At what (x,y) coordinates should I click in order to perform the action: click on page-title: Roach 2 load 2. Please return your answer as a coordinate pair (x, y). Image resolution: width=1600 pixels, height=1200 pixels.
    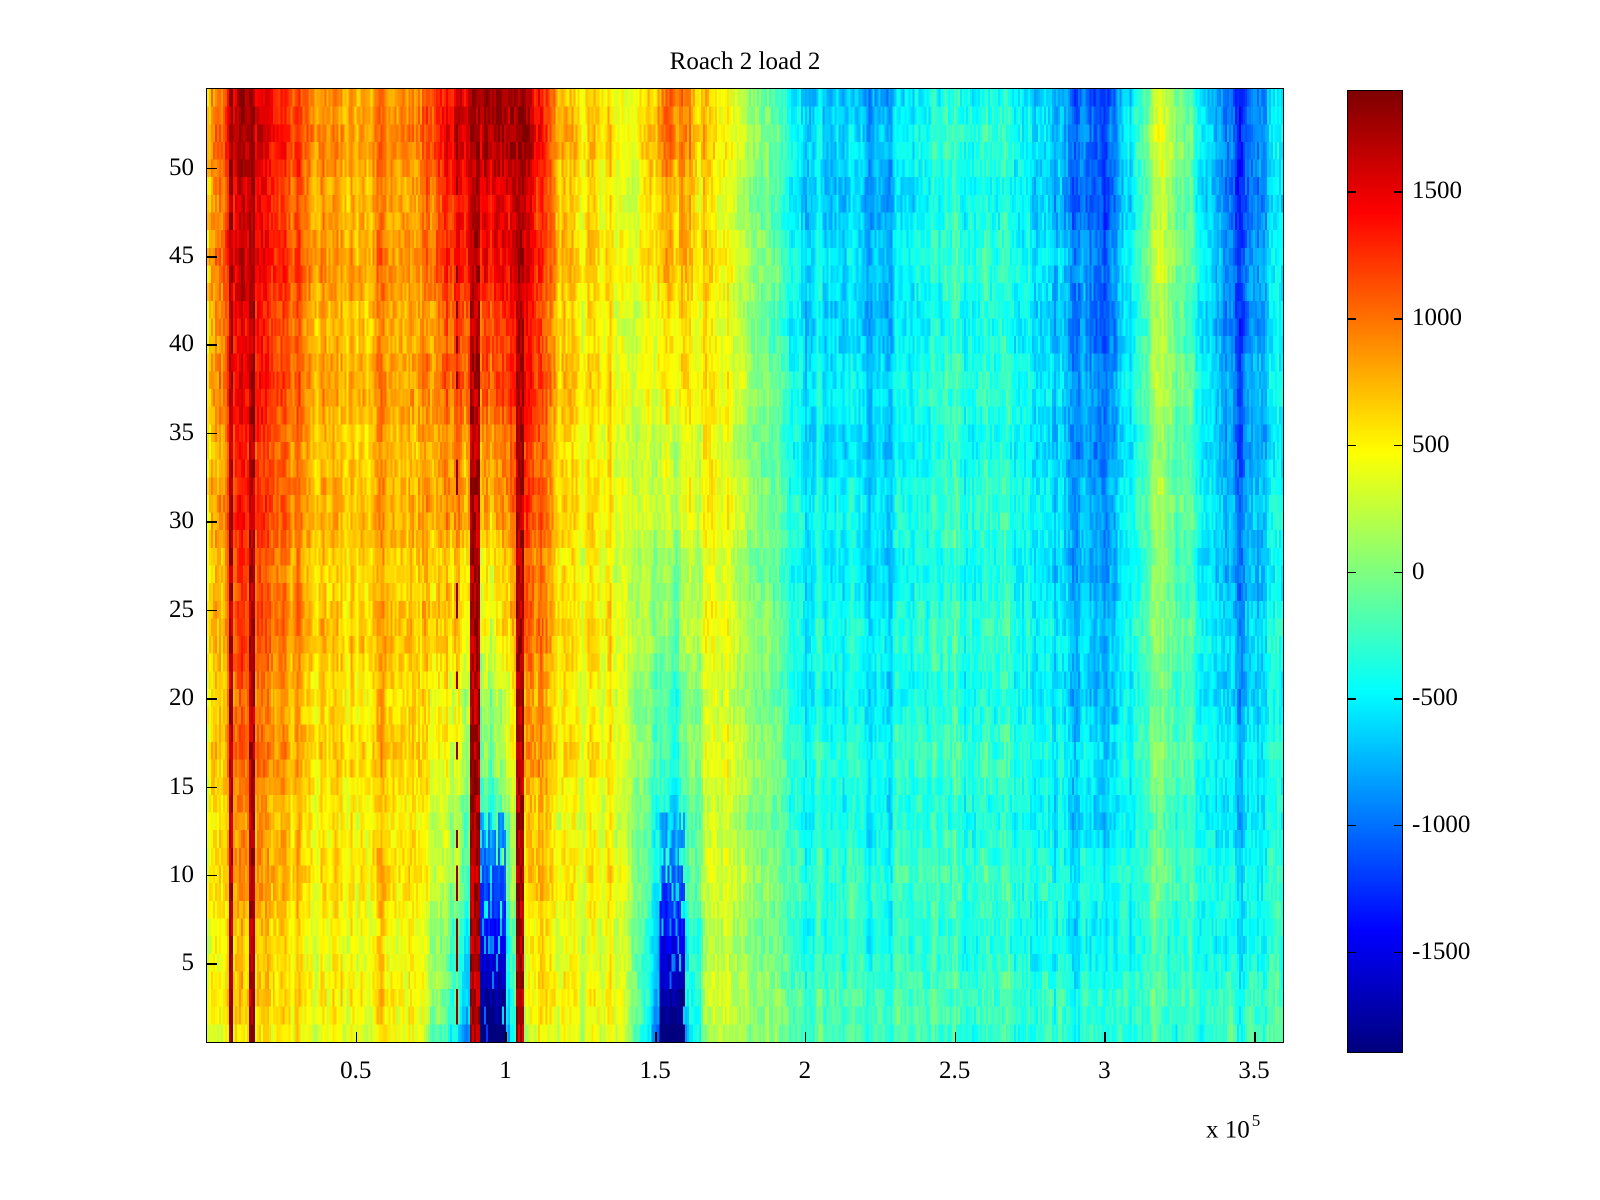
    Looking at the image, I should click on (745, 61).